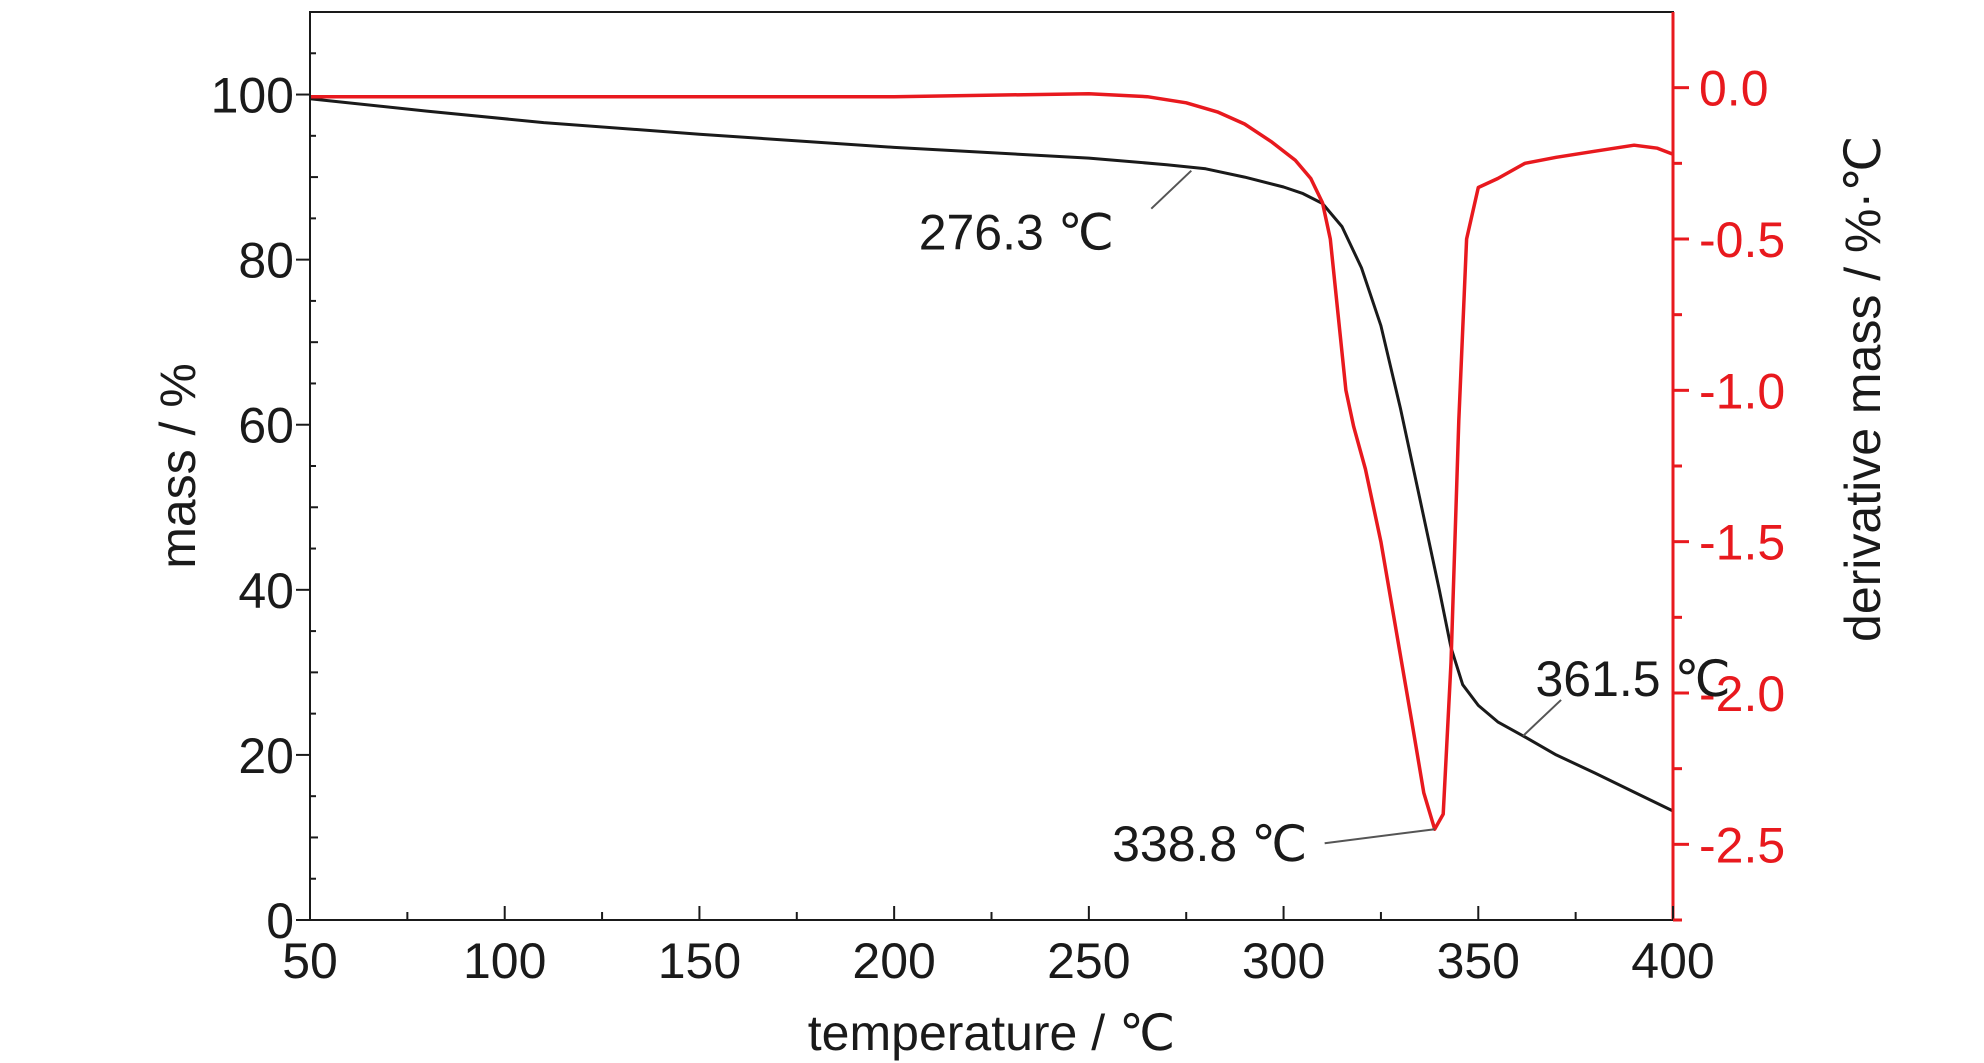 The width and height of the screenshot is (1984, 1063). I want to click on y-tick-label: 60, so click(266, 426).